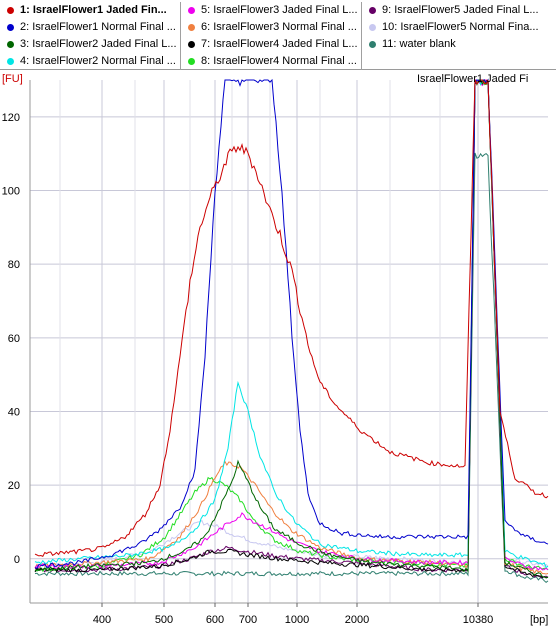 The width and height of the screenshot is (556, 637). Describe the element at coordinates (17, 560) in the screenshot. I see `y-tick-label: 0` at that location.